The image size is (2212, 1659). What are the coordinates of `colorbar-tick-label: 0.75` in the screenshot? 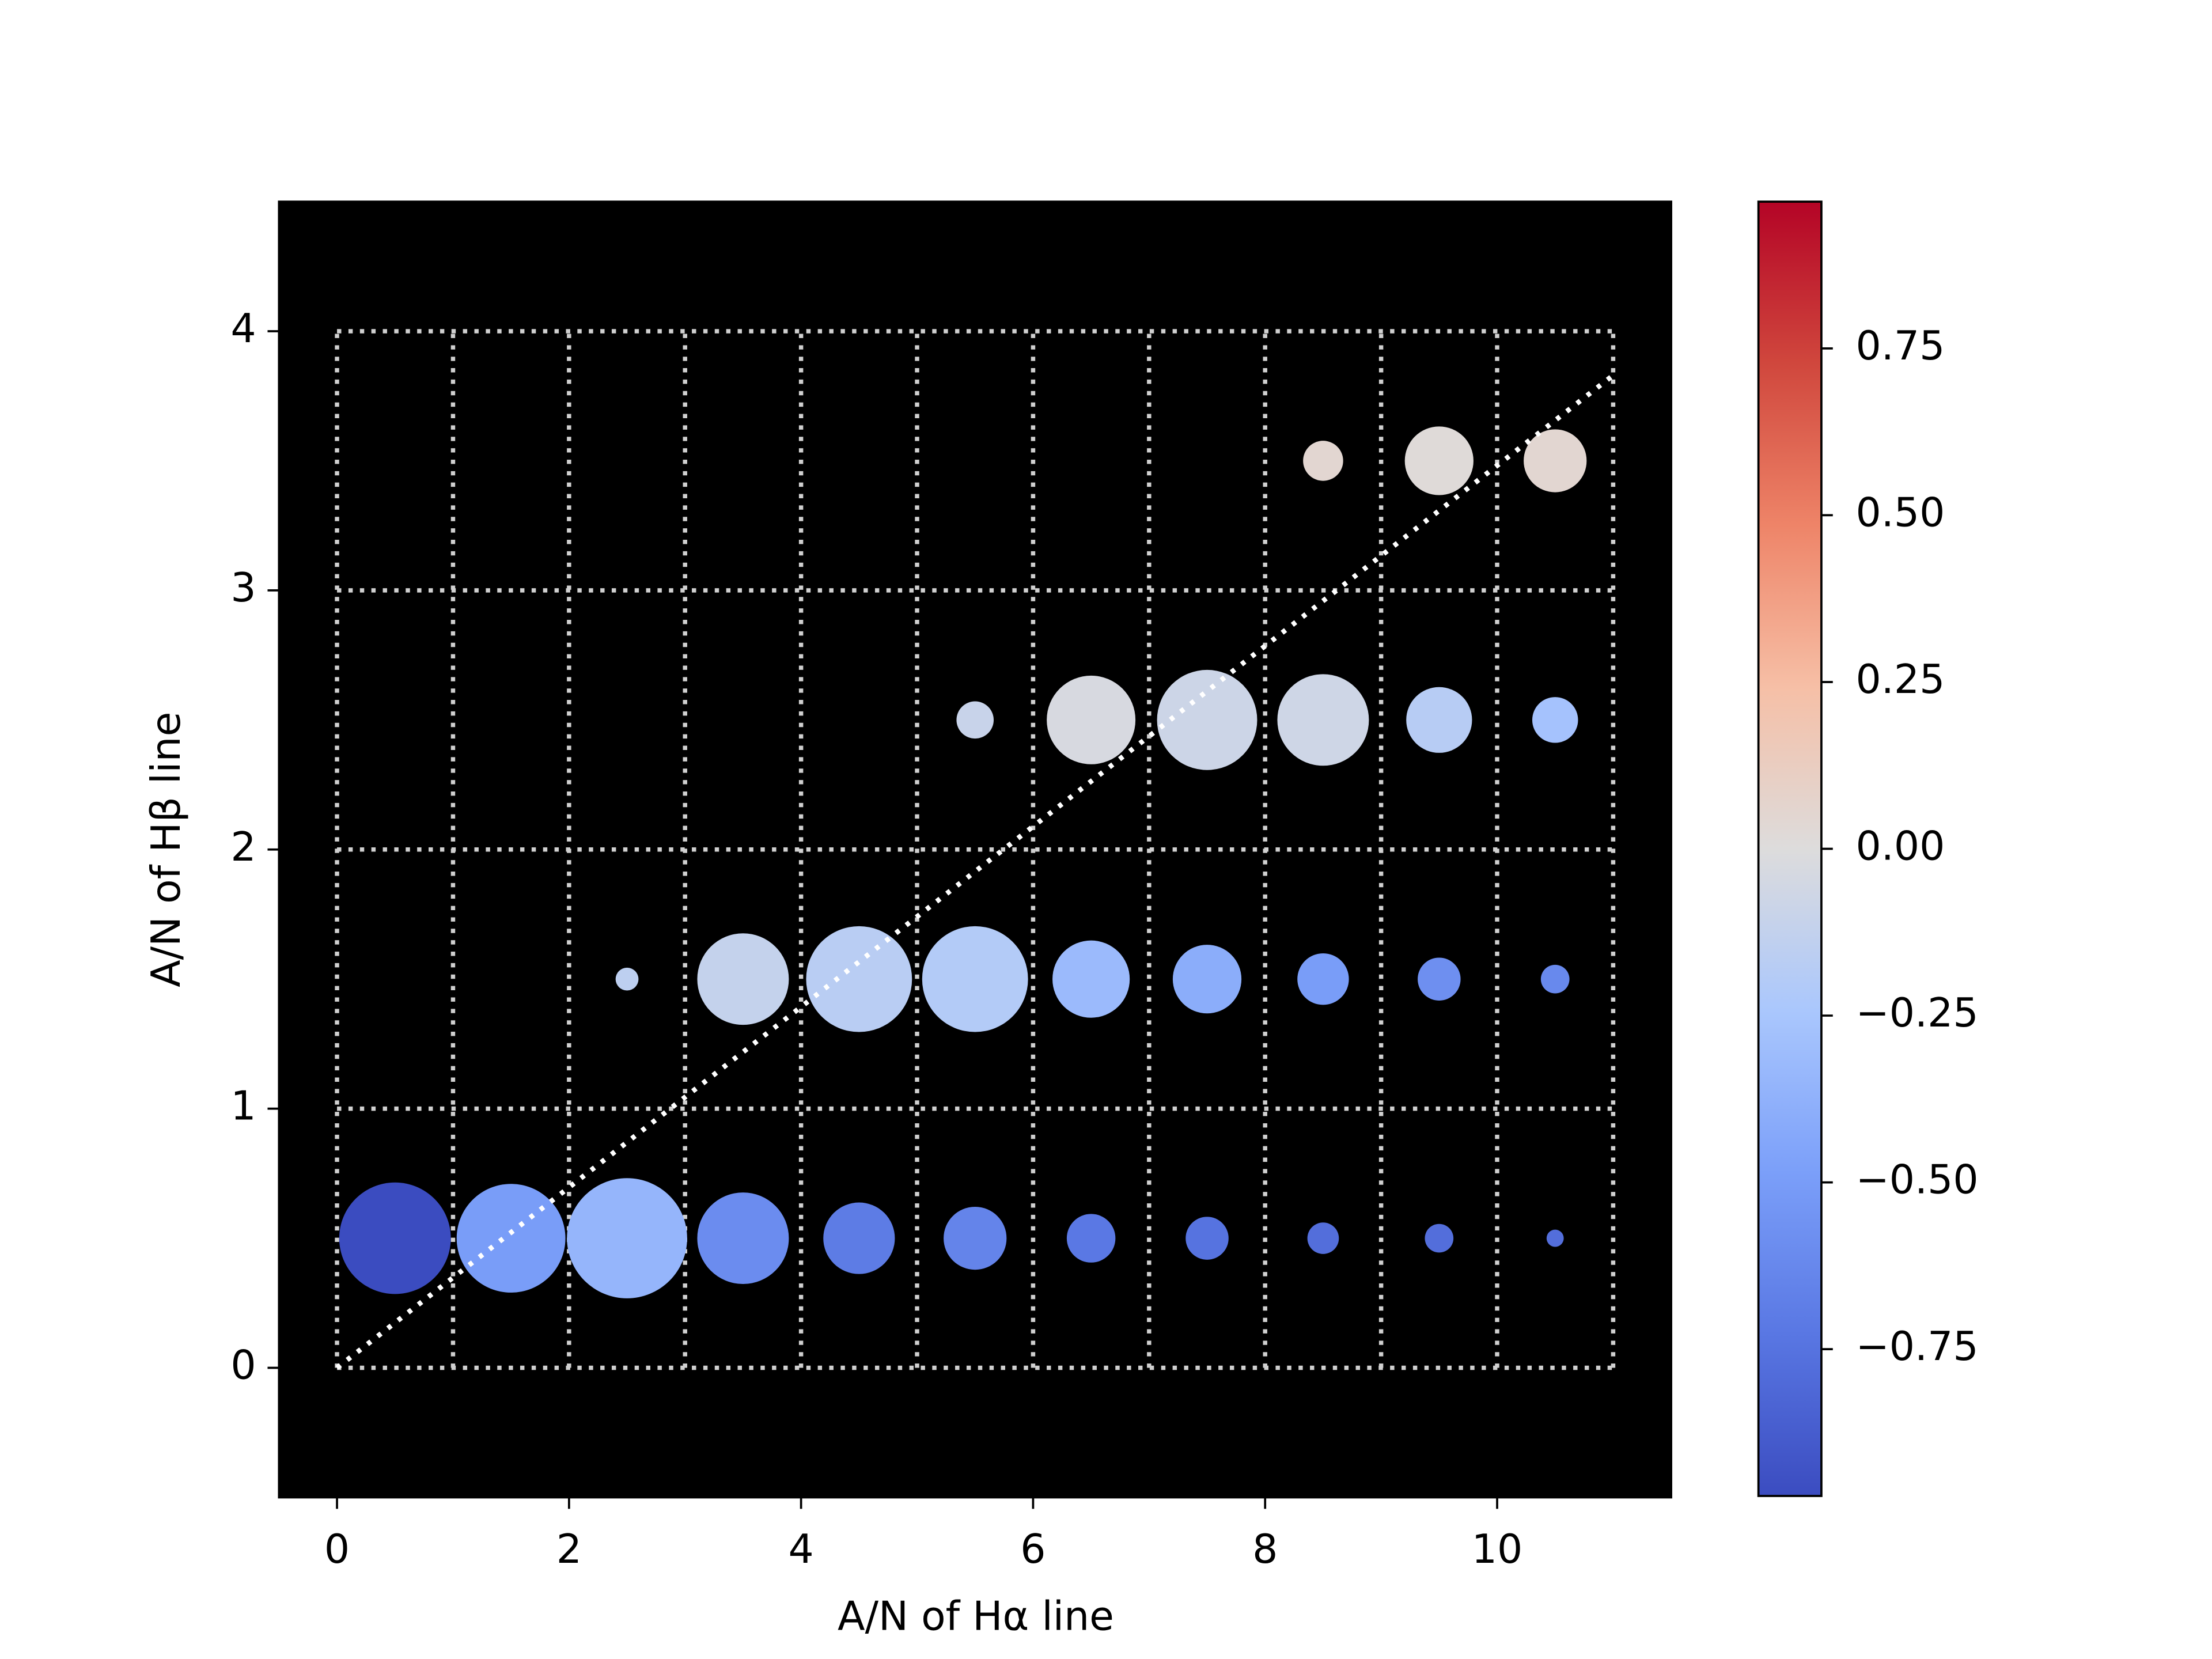 It's located at (1900, 346).